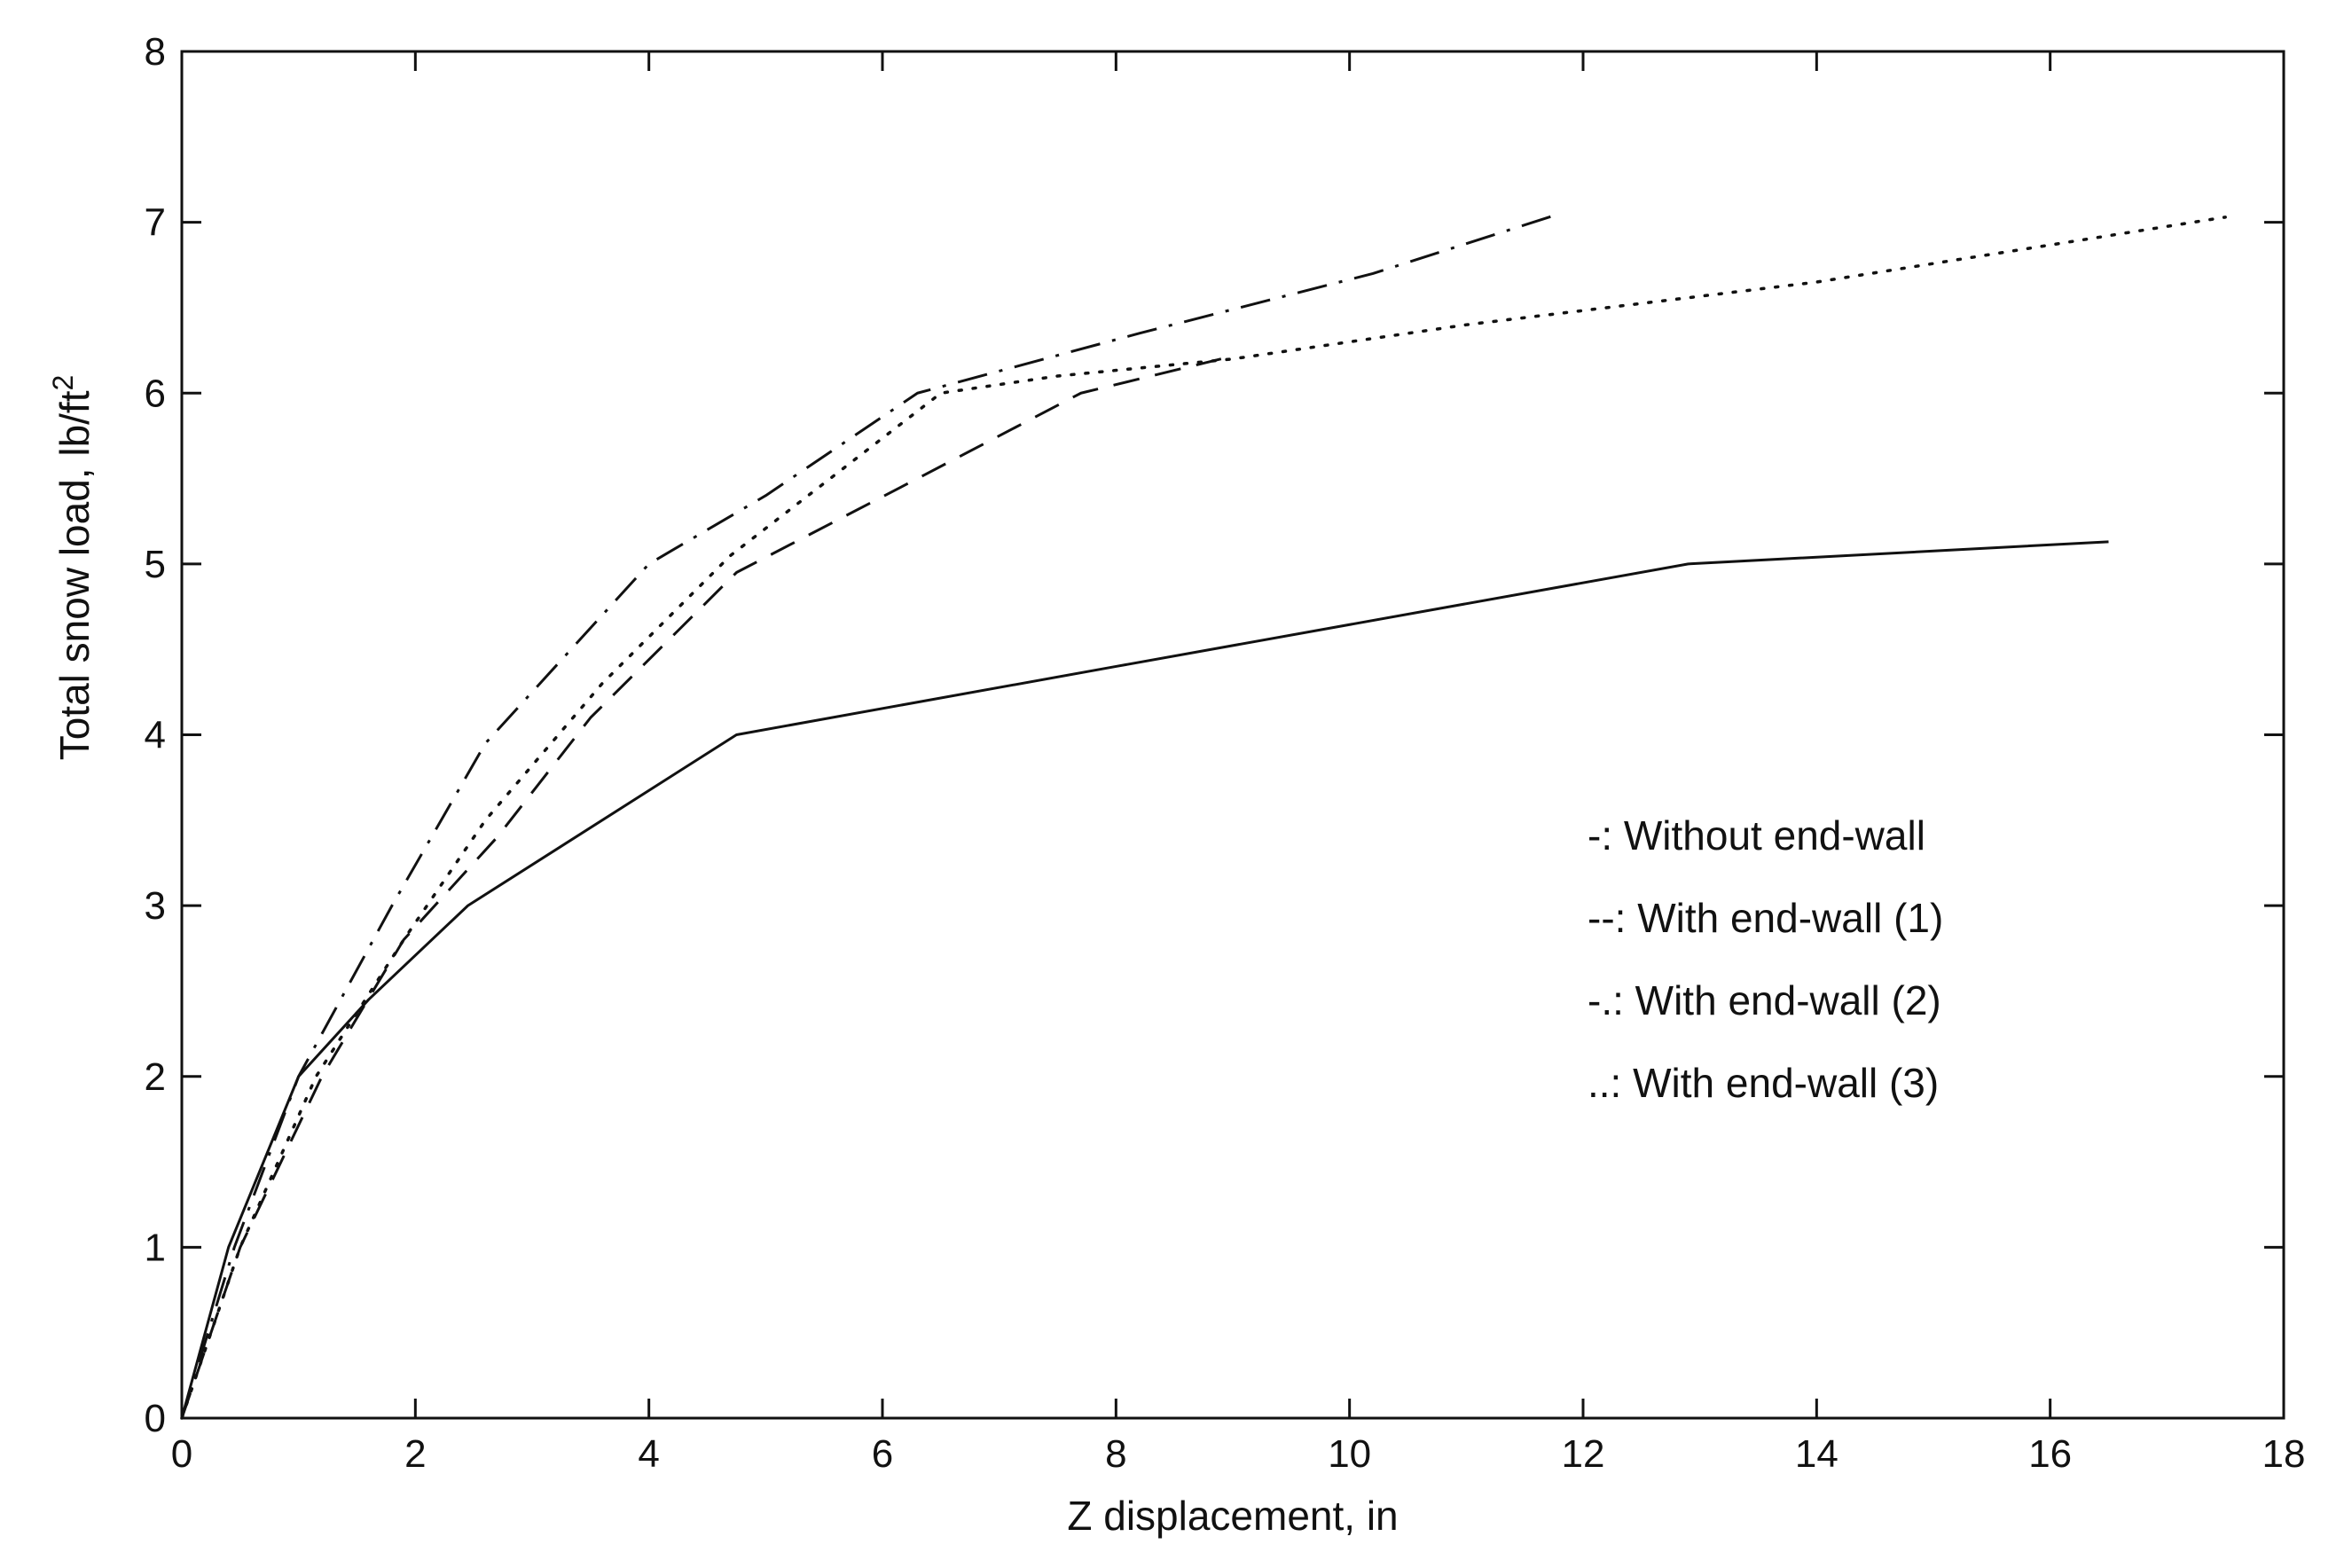 Image resolution: width=2352 pixels, height=1568 pixels. What do you see at coordinates (1763, 1083) in the screenshot?
I see `legend-entry: ..: With end-wall (3)` at bounding box center [1763, 1083].